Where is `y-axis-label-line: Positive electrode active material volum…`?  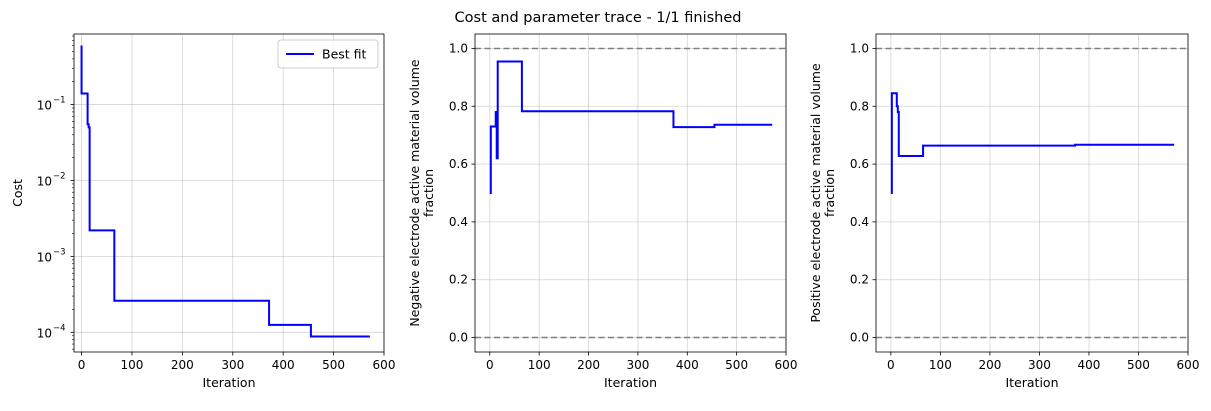 y-axis-label-line: Positive electrode active material volum… is located at coordinates (815, 193).